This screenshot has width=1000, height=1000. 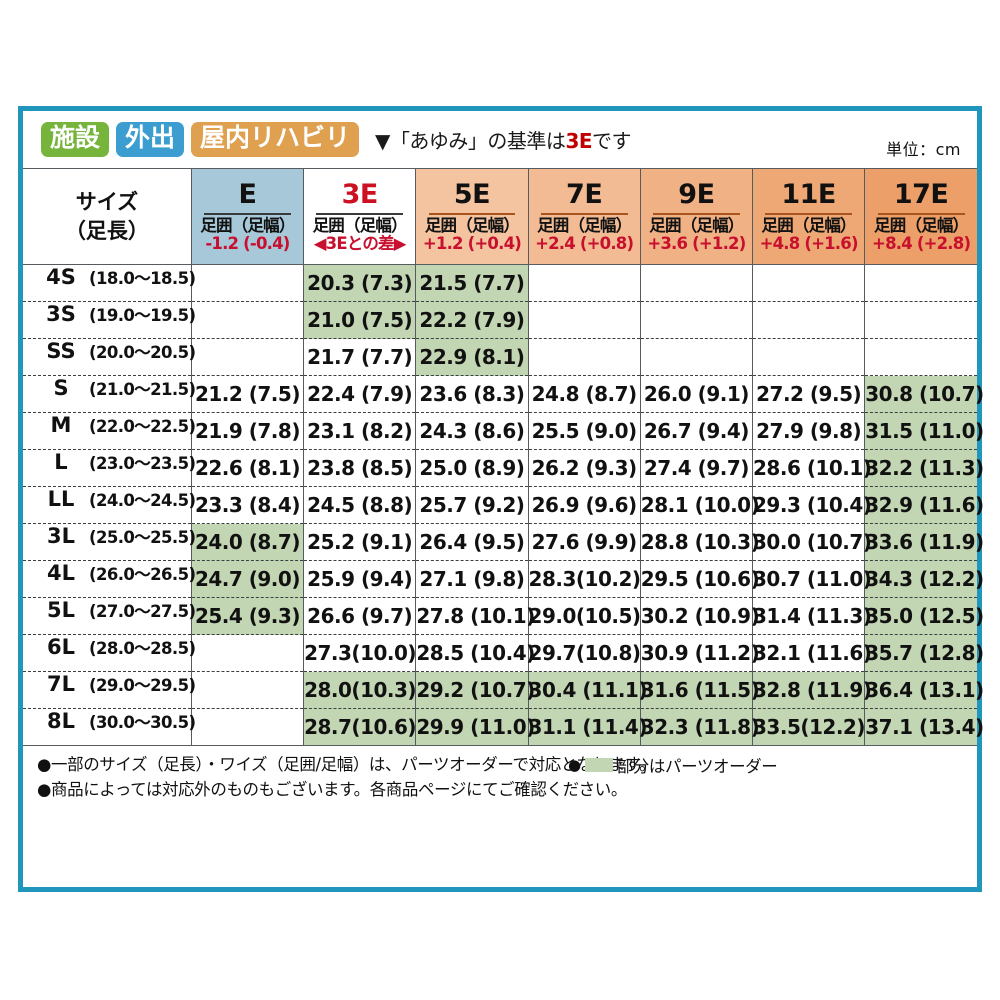 What do you see at coordinates (360, 468) in the screenshot?
I see `measure-cell-3e: 23.8 (8.5)` at bounding box center [360, 468].